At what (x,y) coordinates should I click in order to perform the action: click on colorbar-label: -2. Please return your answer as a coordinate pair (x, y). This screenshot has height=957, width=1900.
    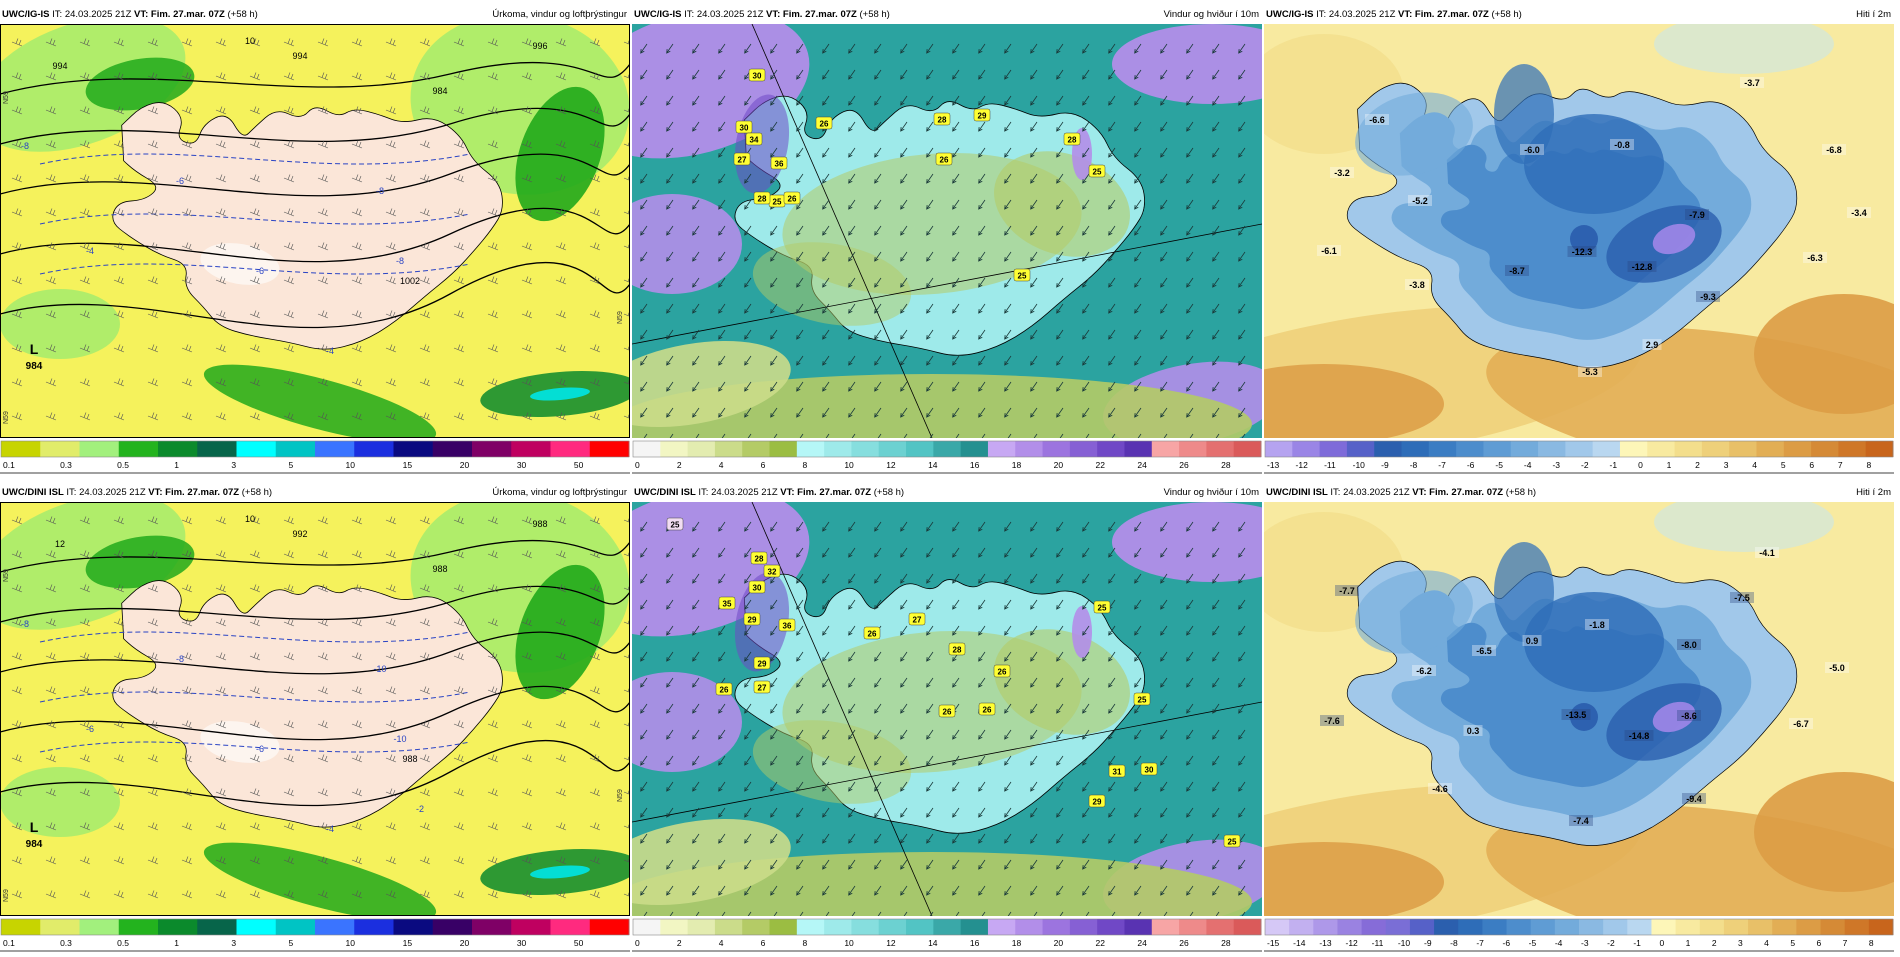
    Looking at the image, I should click on (1611, 943).